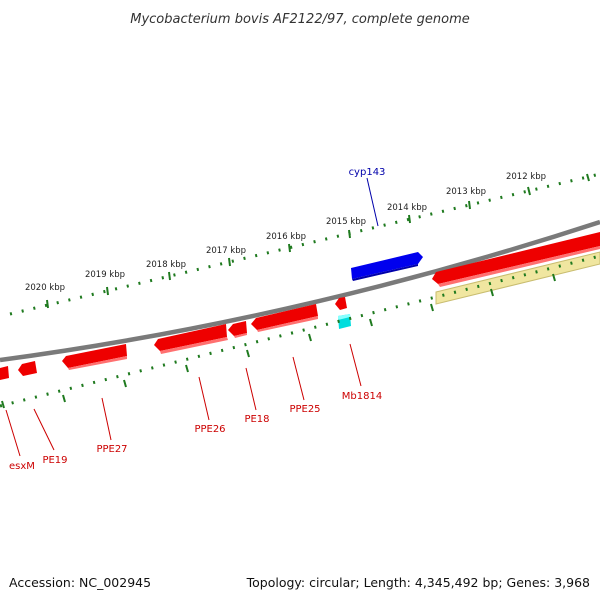 The image size is (600, 600). What do you see at coordinates (237, 329) in the screenshot?
I see `gene-pe18-block` at bounding box center [237, 329].